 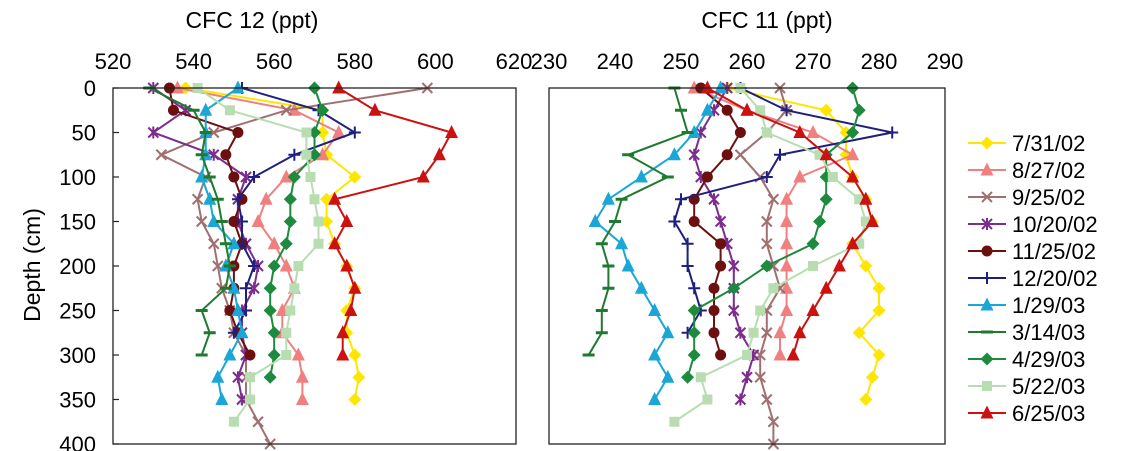 I want to click on cfc12-y-ticks: 0 50 100 150 200 250 300 350 400, so click(x=89, y=263).